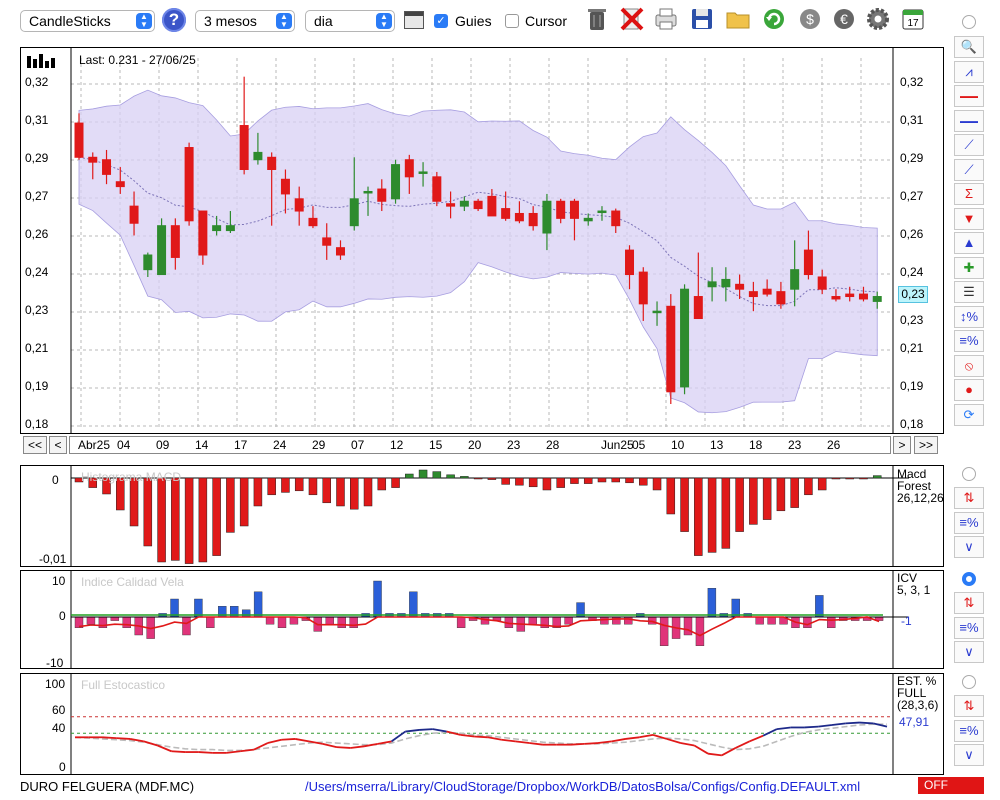 This screenshot has width=1000, height=800. Describe the element at coordinates (42, 63) in the screenshot. I see `bars-icon` at that location.